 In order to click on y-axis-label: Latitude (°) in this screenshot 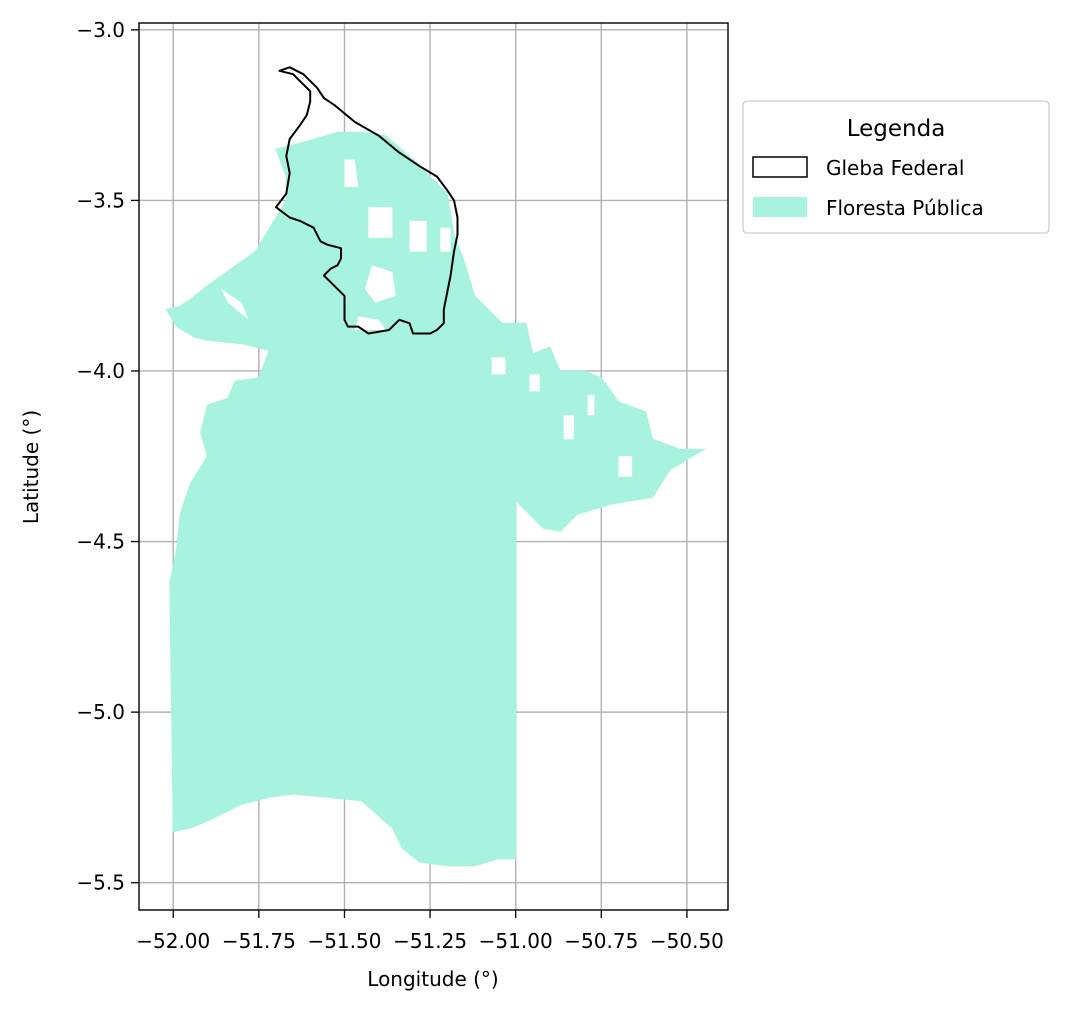, I will do `click(31, 467)`.